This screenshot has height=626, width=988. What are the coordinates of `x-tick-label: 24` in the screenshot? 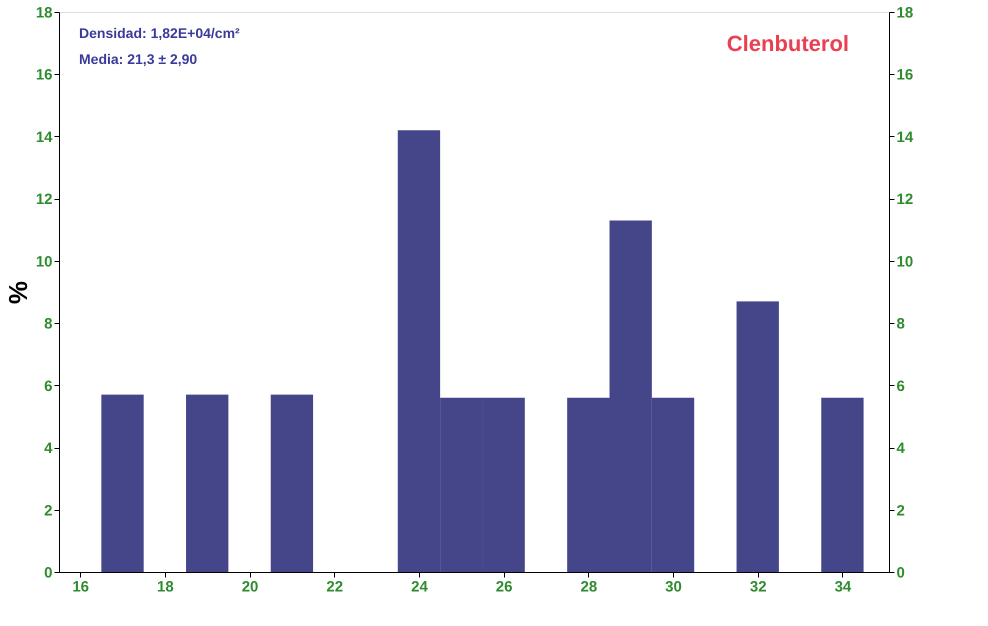 It's located at (419, 587).